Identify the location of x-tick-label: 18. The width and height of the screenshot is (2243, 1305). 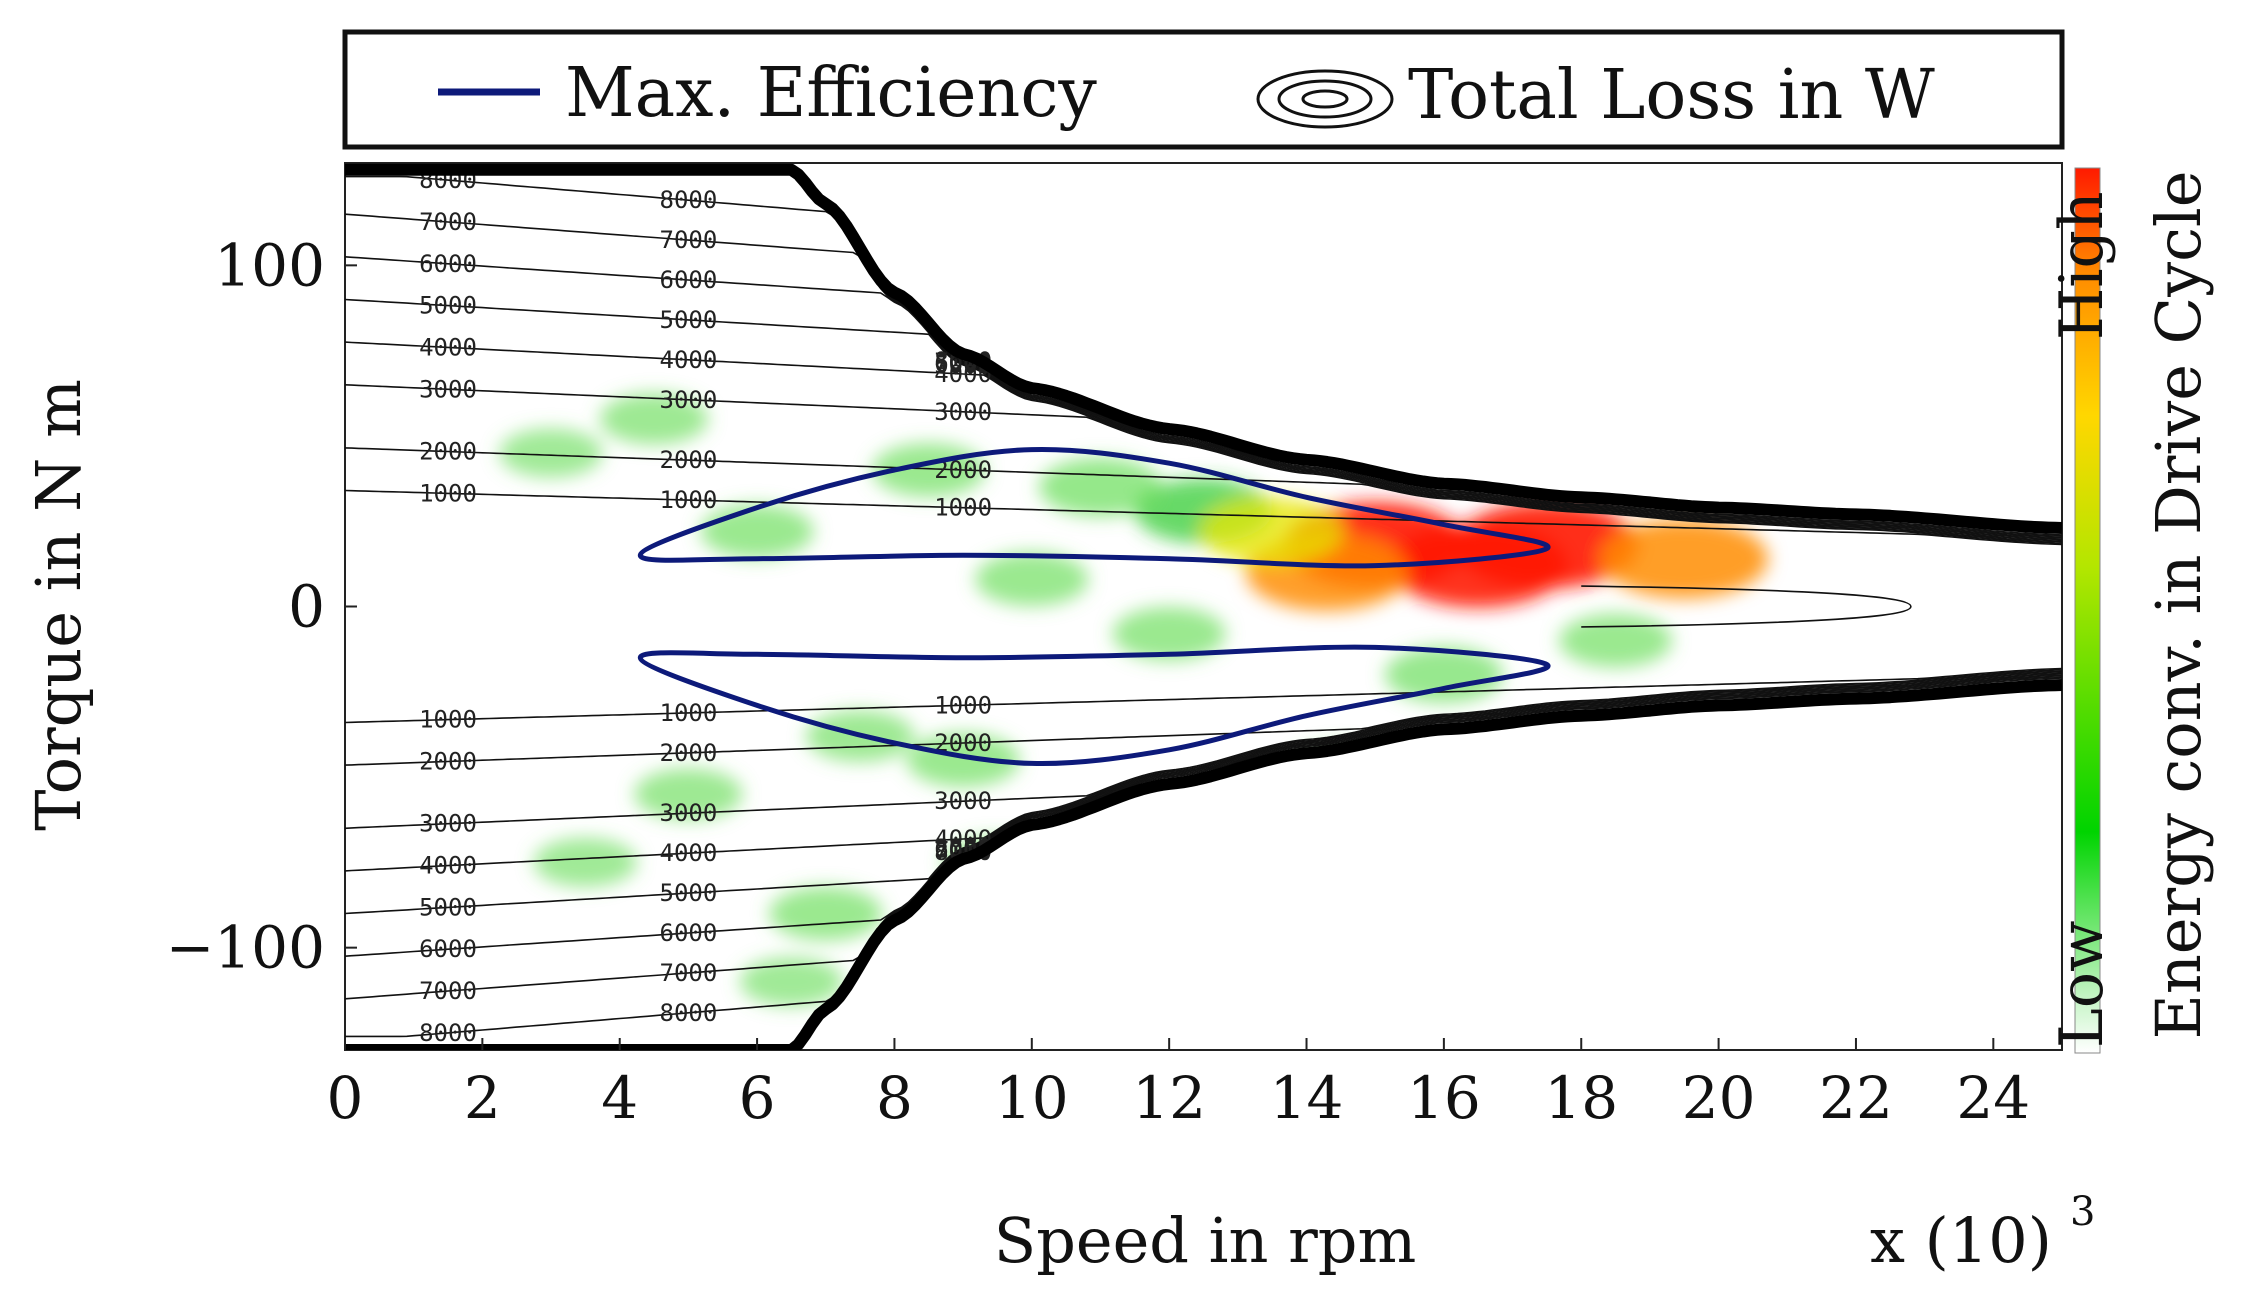
(1581, 1098).